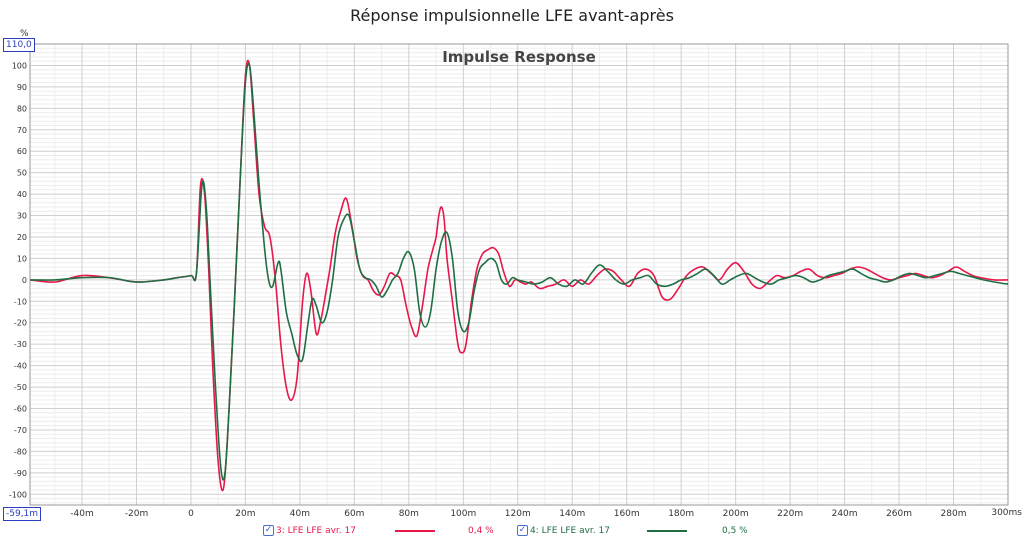 The image size is (1024, 540). Describe the element at coordinates (81, 514) in the screenshot. I see `x-tick-label: -40m` at that location.